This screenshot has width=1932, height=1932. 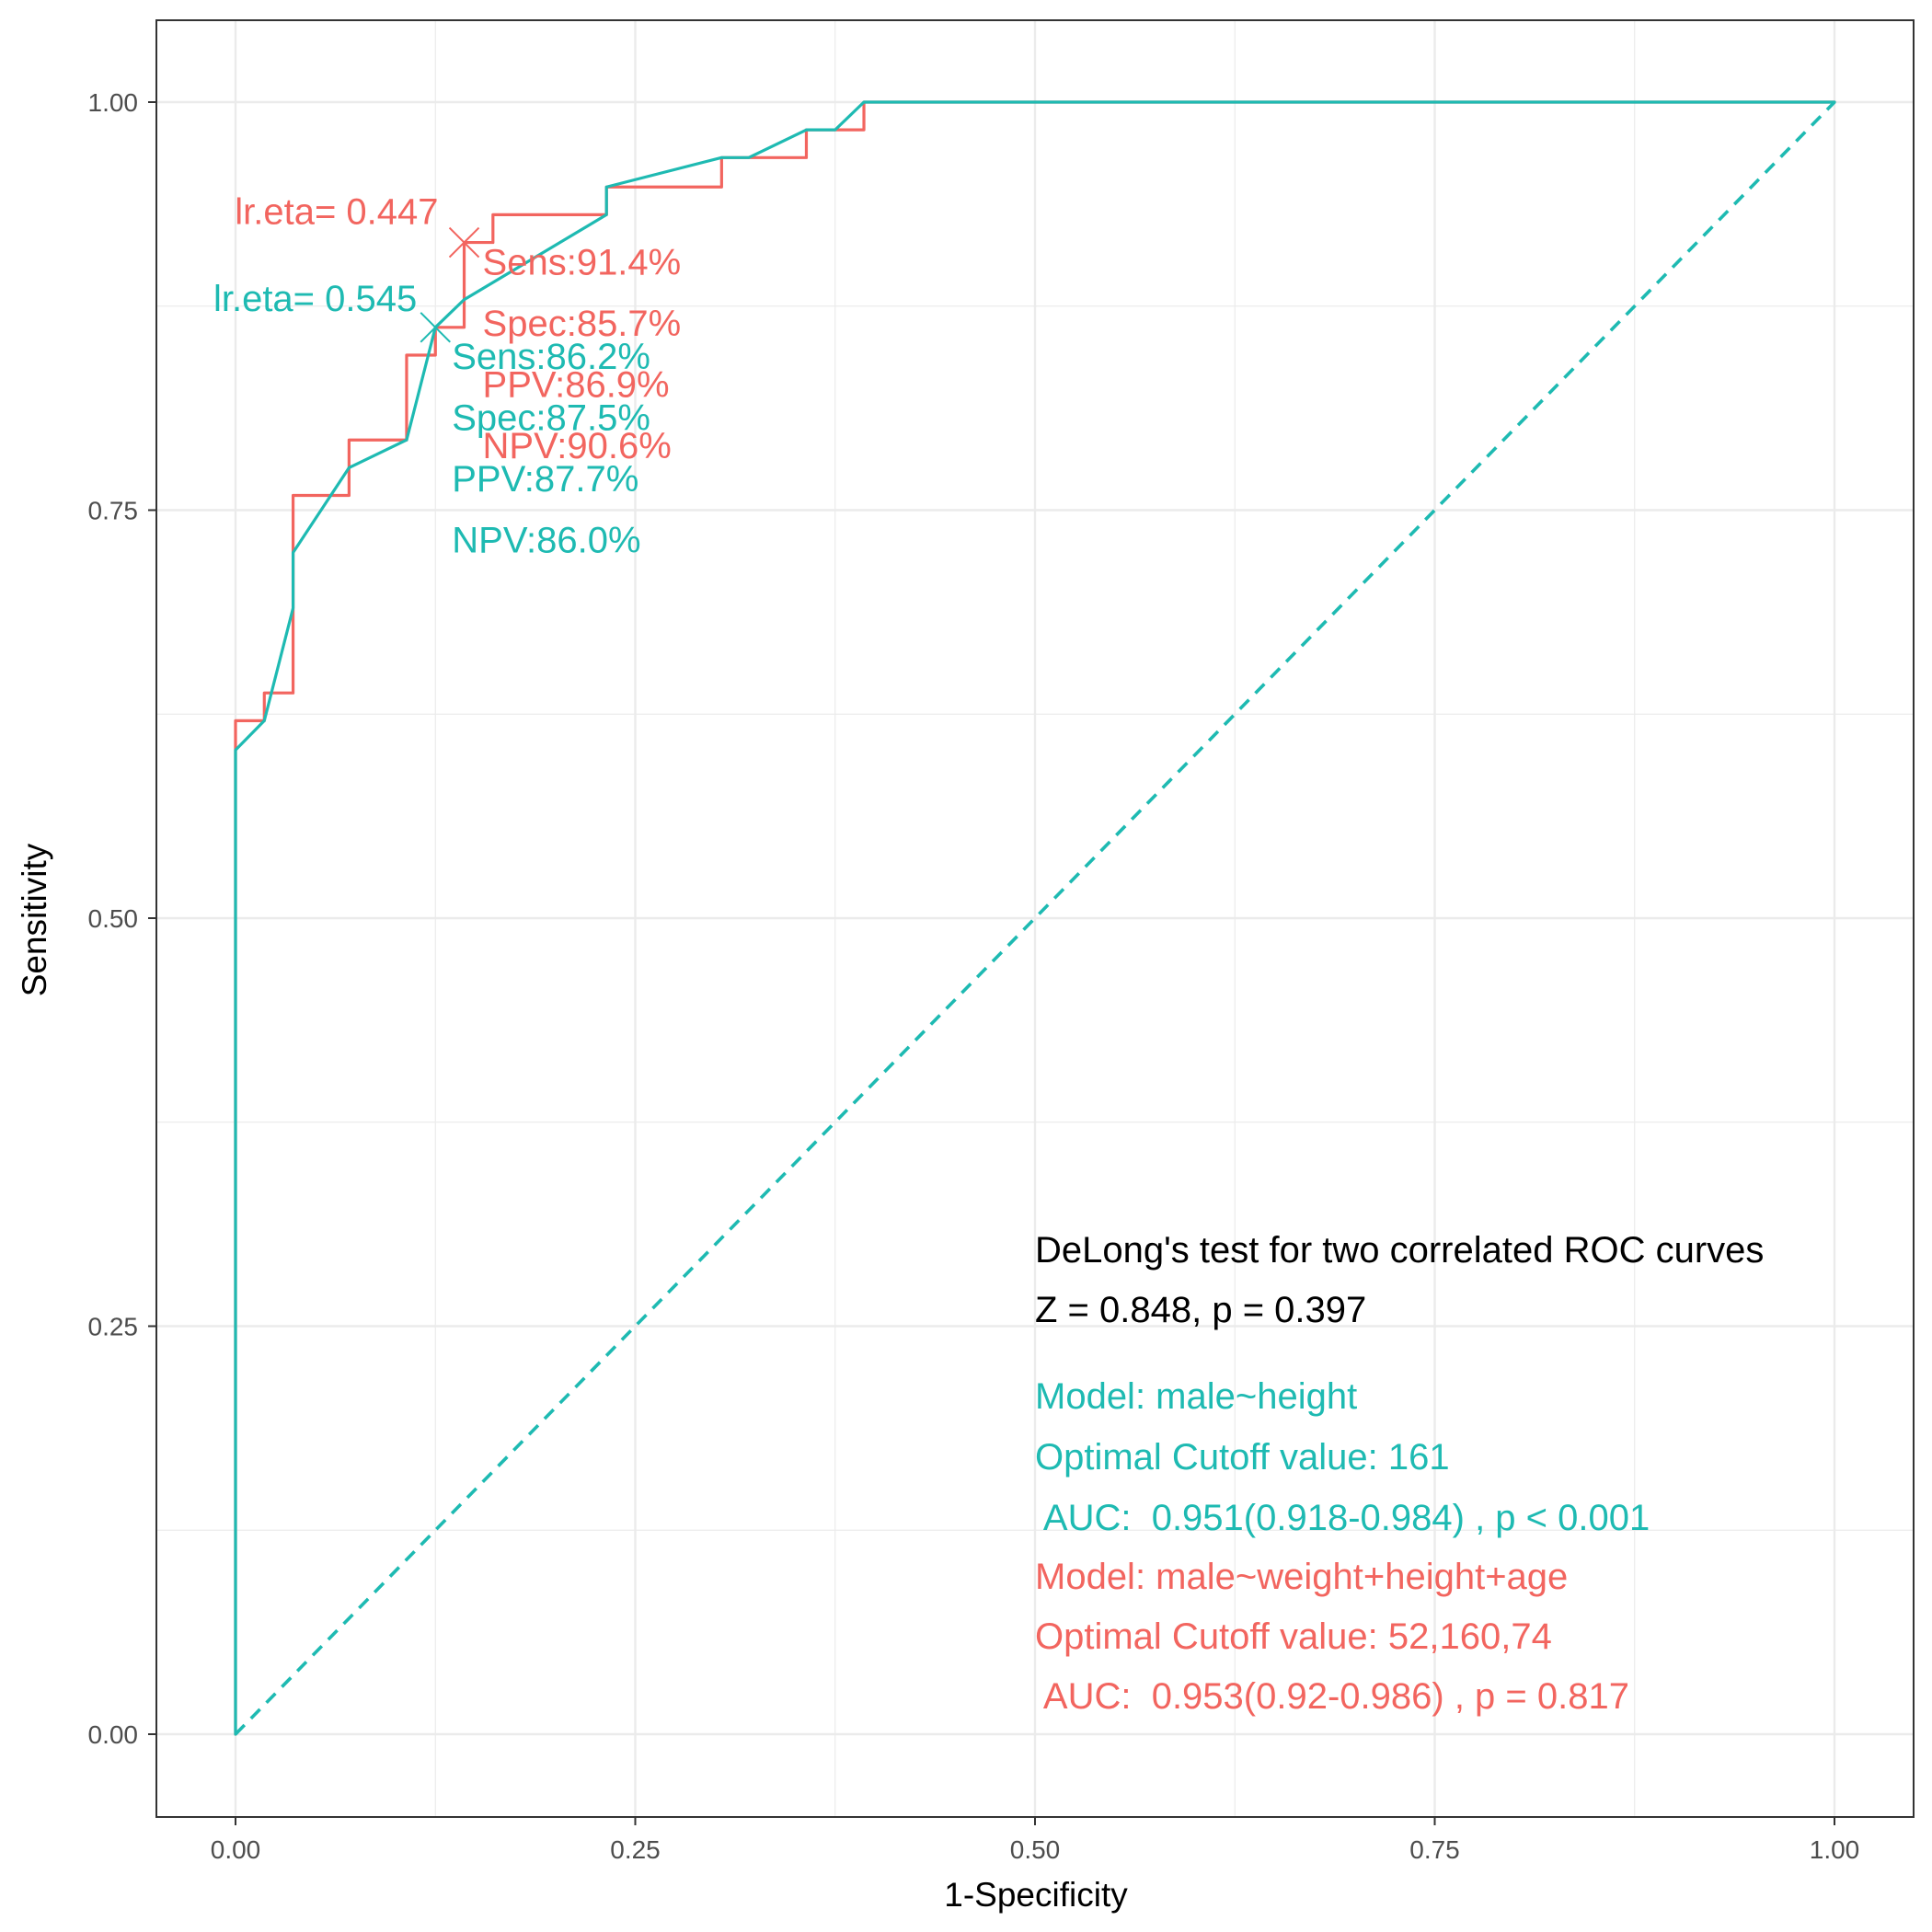 I want to click on cutoff-stat-model_full: Sens:91.4%, so click(x=582, y=263).